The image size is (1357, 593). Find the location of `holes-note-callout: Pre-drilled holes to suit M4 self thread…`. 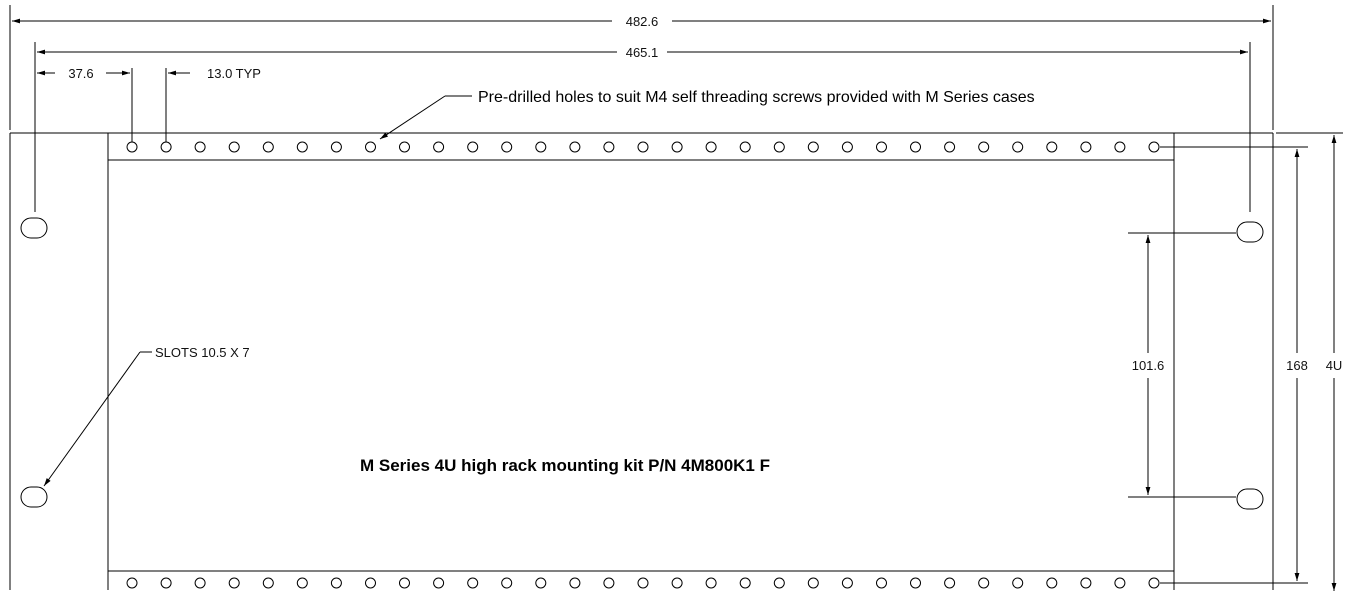

holes-note-callout: Pre-drilled holes to suit M4 self thread… is located at coordinates (707, 114).